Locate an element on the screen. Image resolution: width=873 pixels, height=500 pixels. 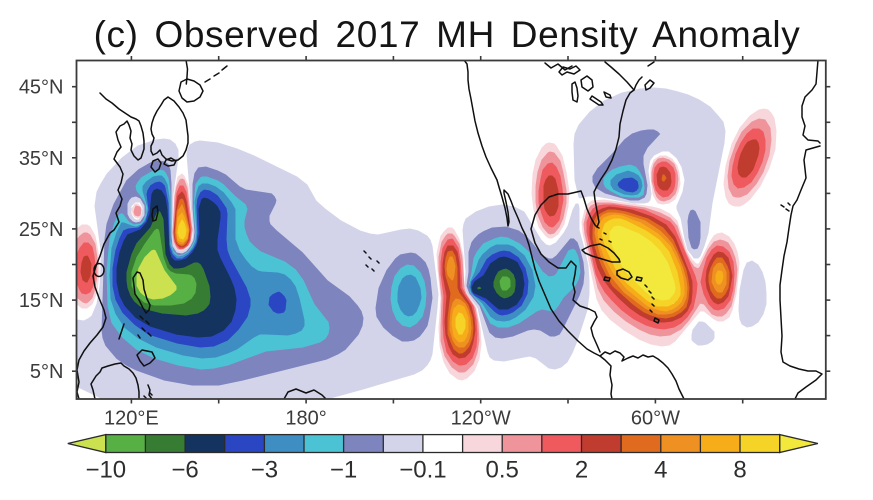
svg-text: 25°N is located at coordinates (41, 230).